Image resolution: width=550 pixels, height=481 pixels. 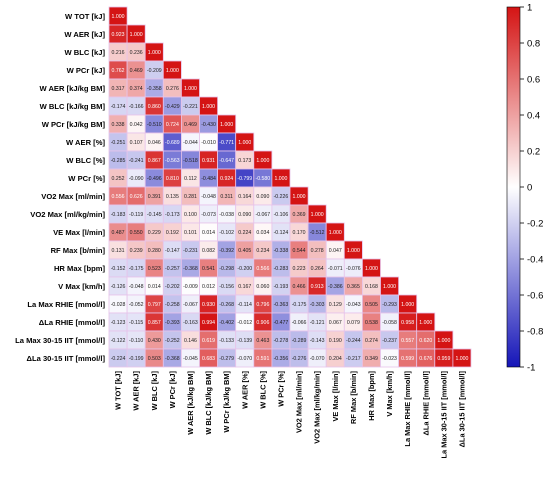 What do you see at coordinates (335, 305) in the screenshot?
I see `cell-value-label: 0.129` at bounding box center [335, 305].